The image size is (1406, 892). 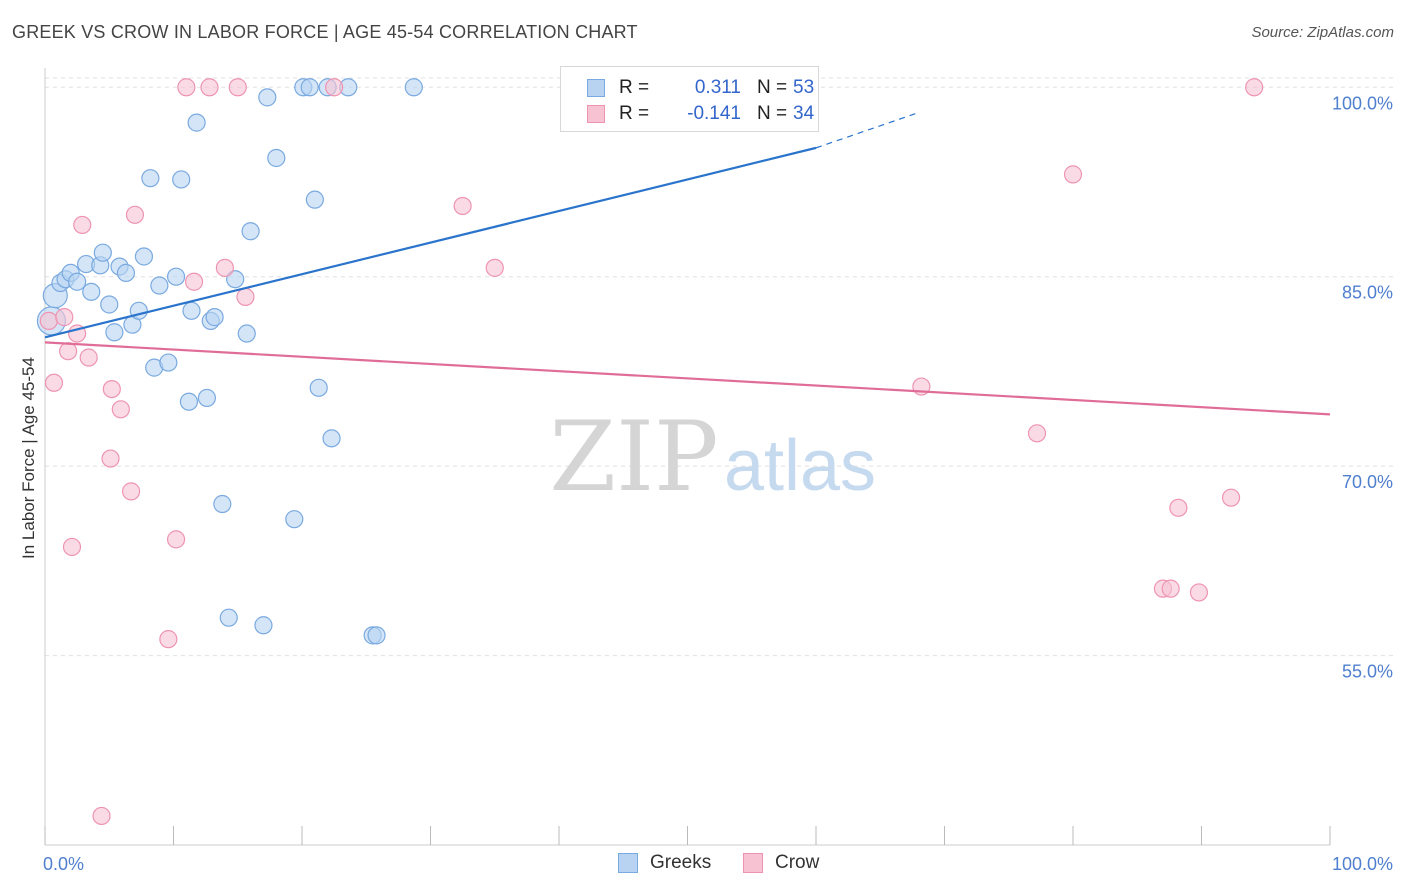 I want to click on x-tick-label-min: 0.0%, so click(x=63, y=864).